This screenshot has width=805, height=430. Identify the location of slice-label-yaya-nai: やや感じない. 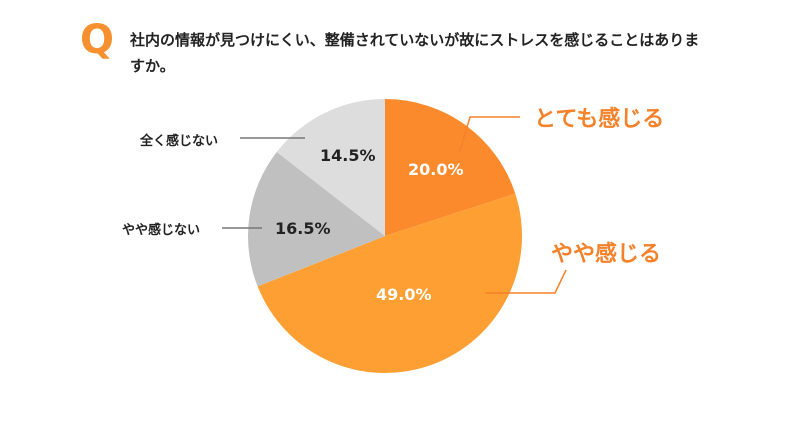
(161, 230).